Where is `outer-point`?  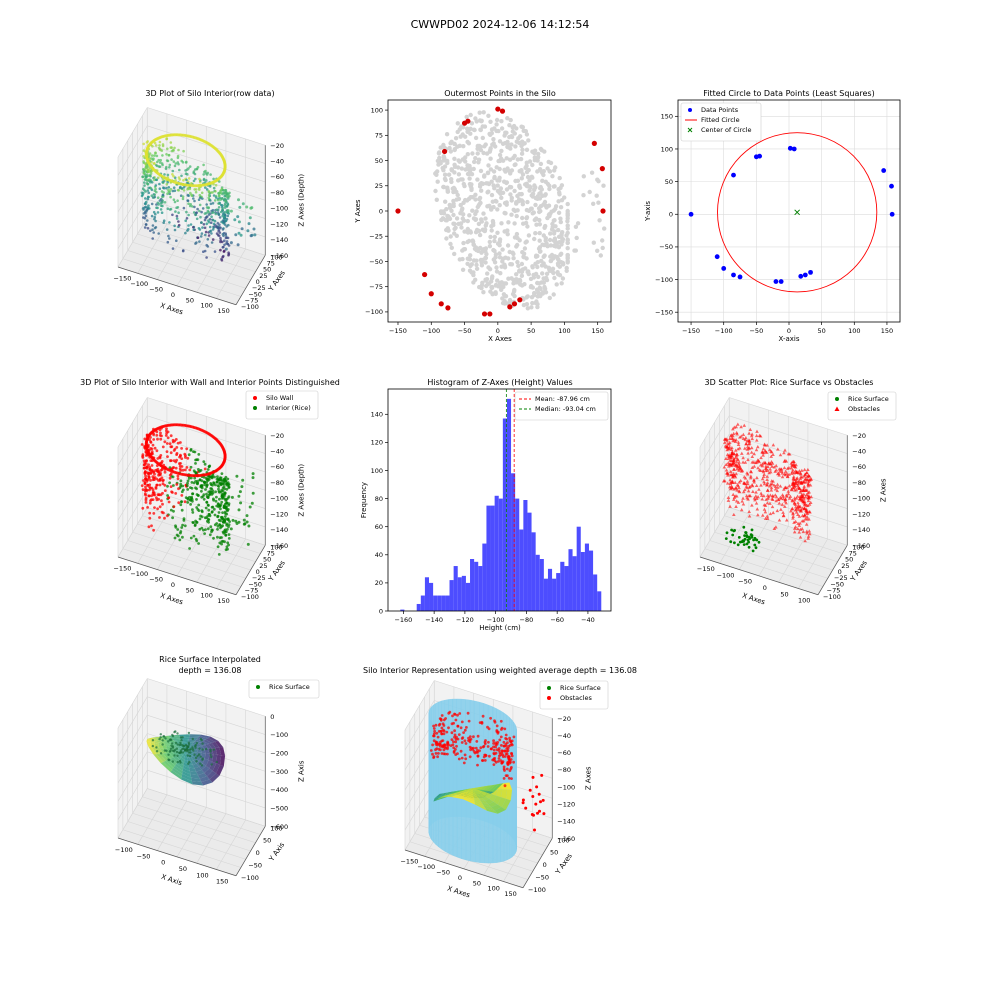
outer-point is located at coordinates (602, 169).